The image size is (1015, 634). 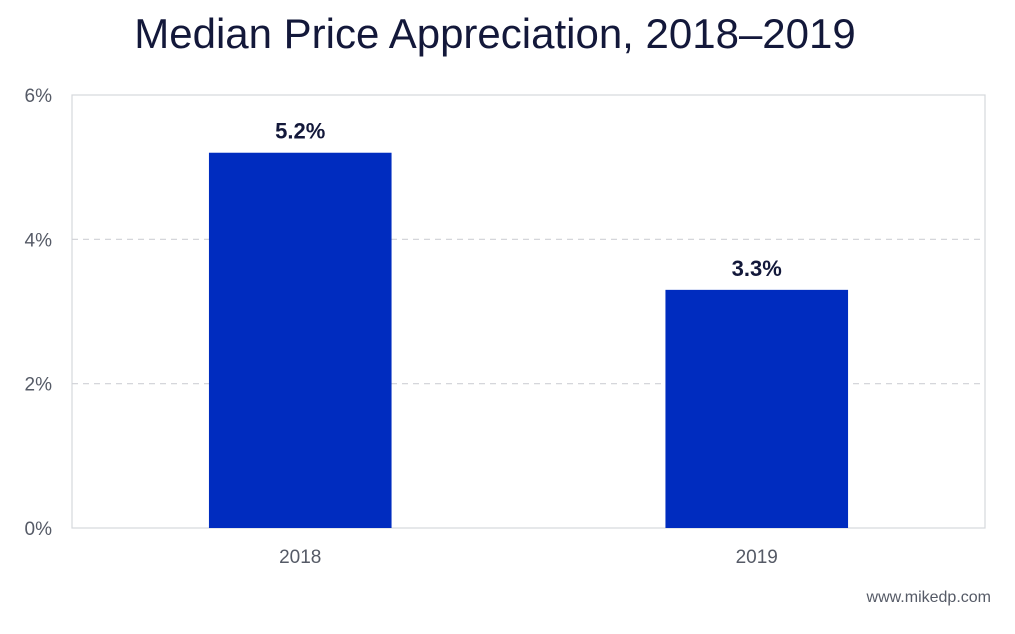 I want to click on data-label: 3.3%, so click(x=757, y=268).